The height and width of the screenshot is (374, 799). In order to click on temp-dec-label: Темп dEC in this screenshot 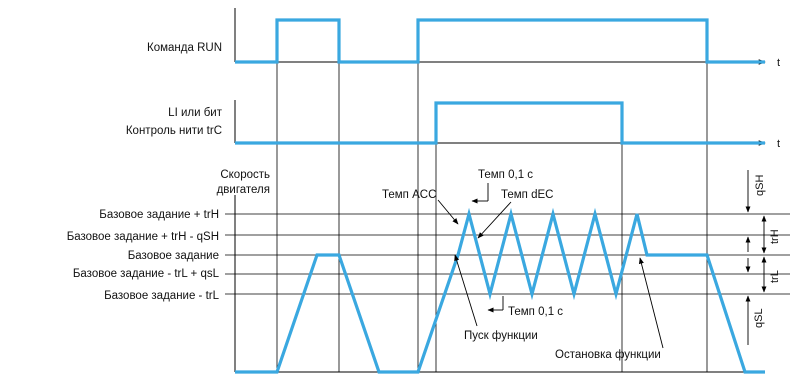, I will do `click(527, 195)`.